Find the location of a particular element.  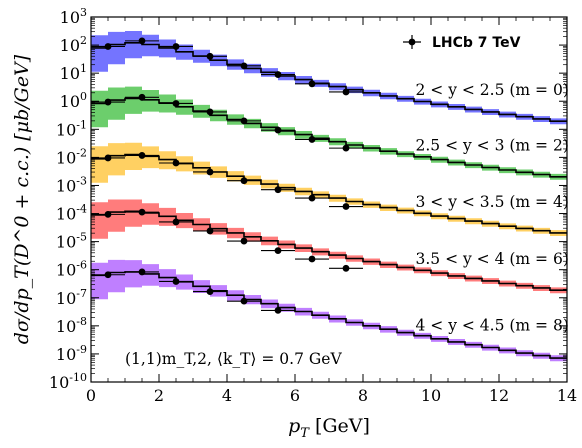

y-tick-label: 10⁻¹ is located at coordinates (71, 128).